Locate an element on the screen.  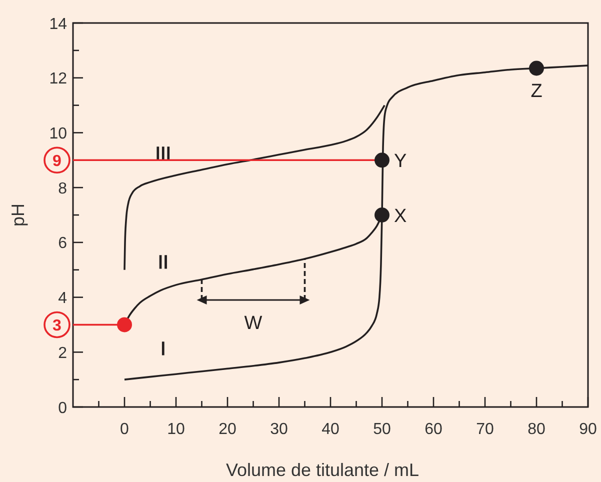
annotation: Z is located at coordinates (536, 91).